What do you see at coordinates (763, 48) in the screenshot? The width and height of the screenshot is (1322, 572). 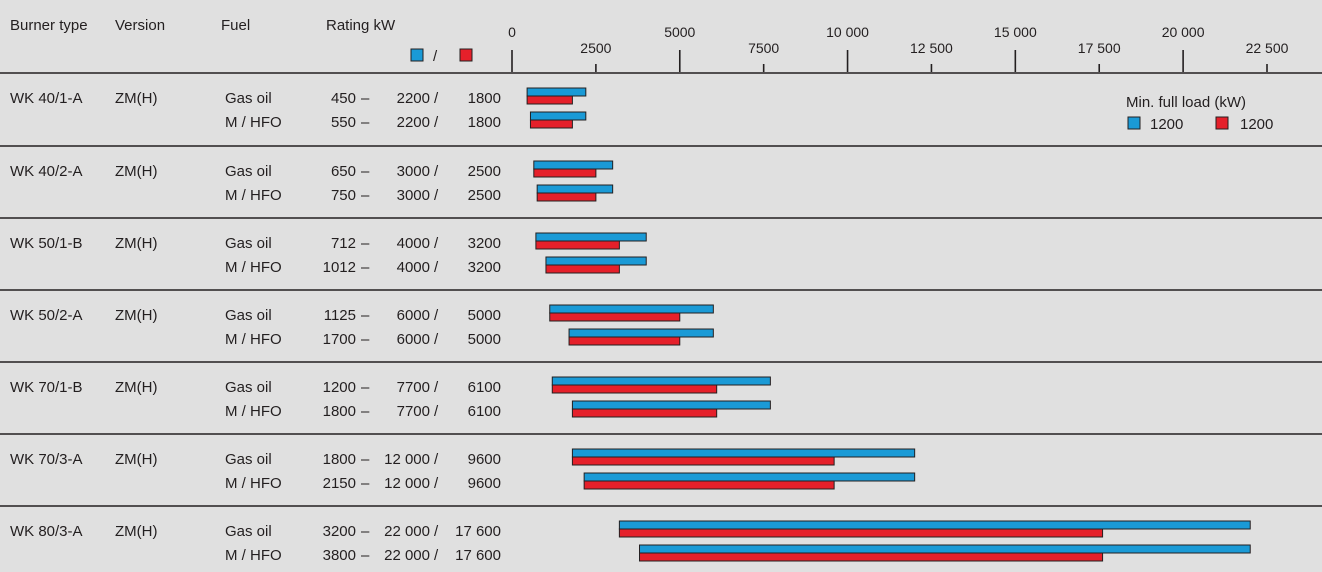 I see `x-tick-label: 7500` at bounding box center [763, 48].